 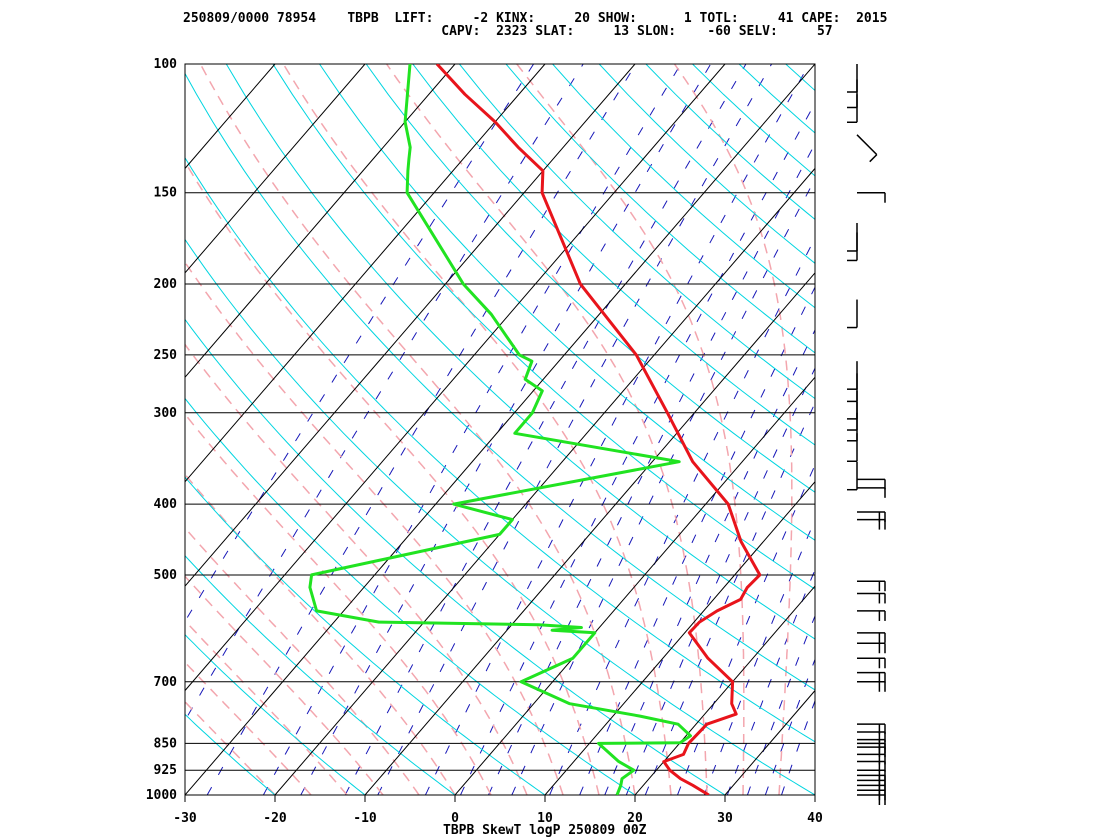 What do you see at coordinates (545, 818) in the screenshot?
I see `temperature-tick-label: 10` at bounding box center [545, 818].